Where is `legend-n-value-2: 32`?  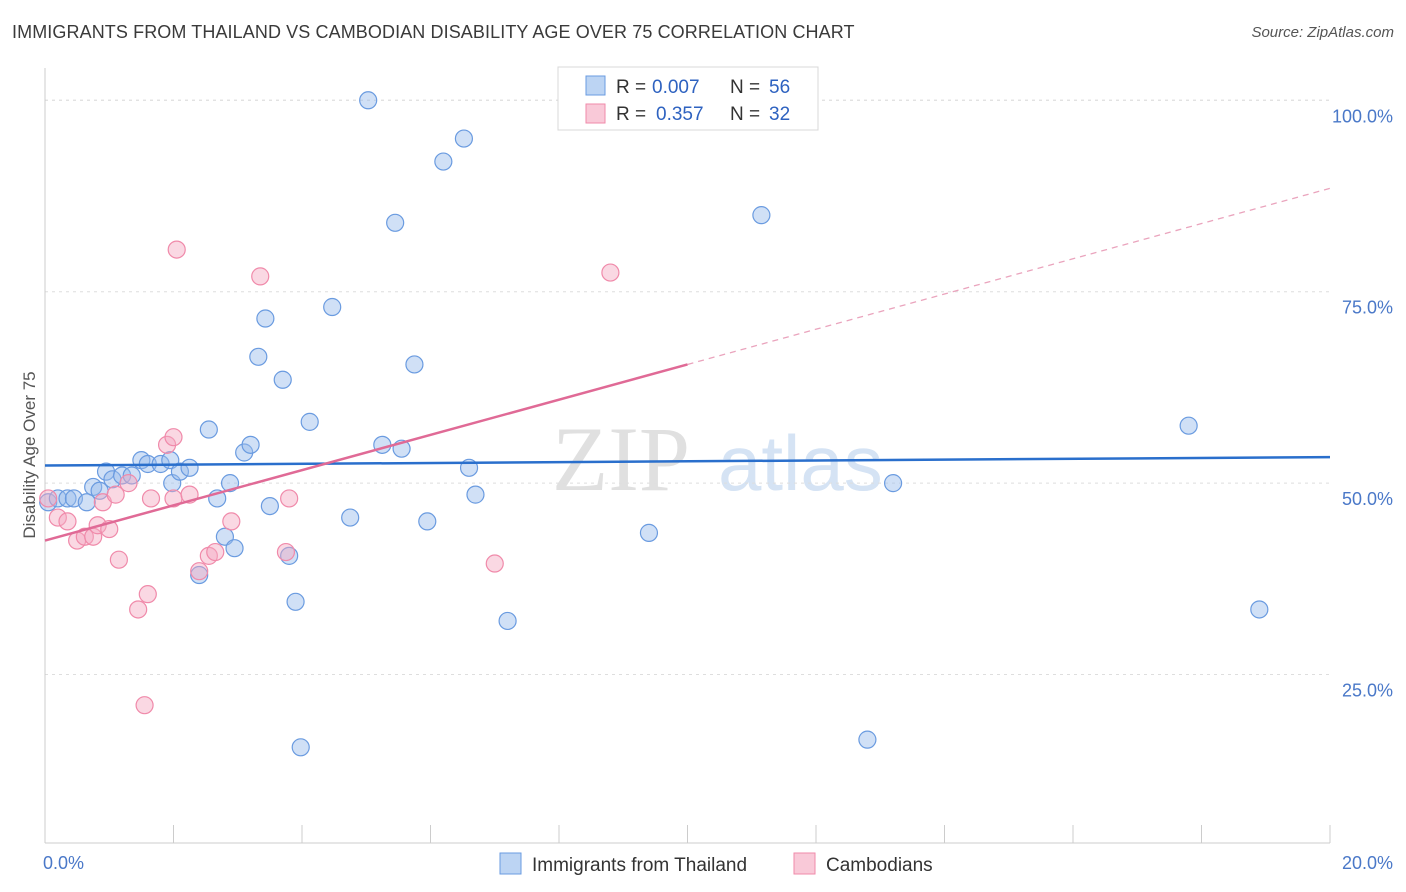
legend-n-value-2: 32 is located at coordinates (779, 114).